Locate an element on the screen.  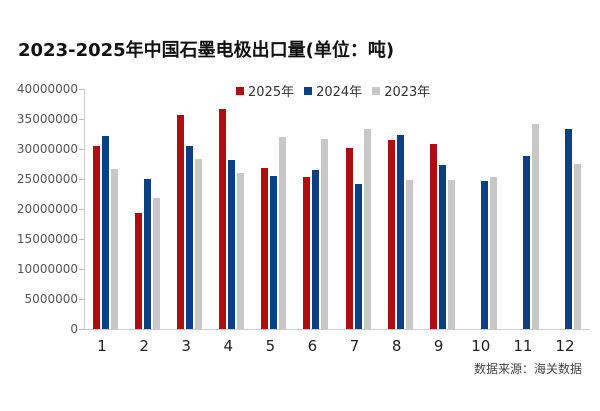
y-tick-label: 35000000 is located at coordinates (47, 119).